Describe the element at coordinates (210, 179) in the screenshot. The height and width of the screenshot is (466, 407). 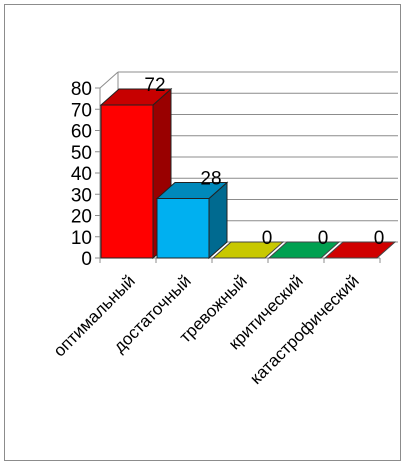
I see `data-label: 28` at that location.